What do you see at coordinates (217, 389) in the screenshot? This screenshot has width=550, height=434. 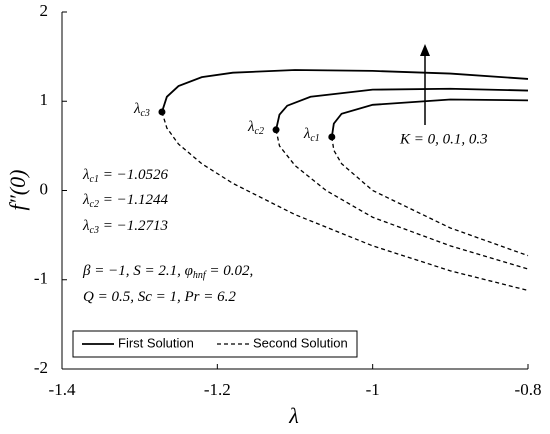 I see `x-tick-label: -1.2` at bounding box center [217, 389].